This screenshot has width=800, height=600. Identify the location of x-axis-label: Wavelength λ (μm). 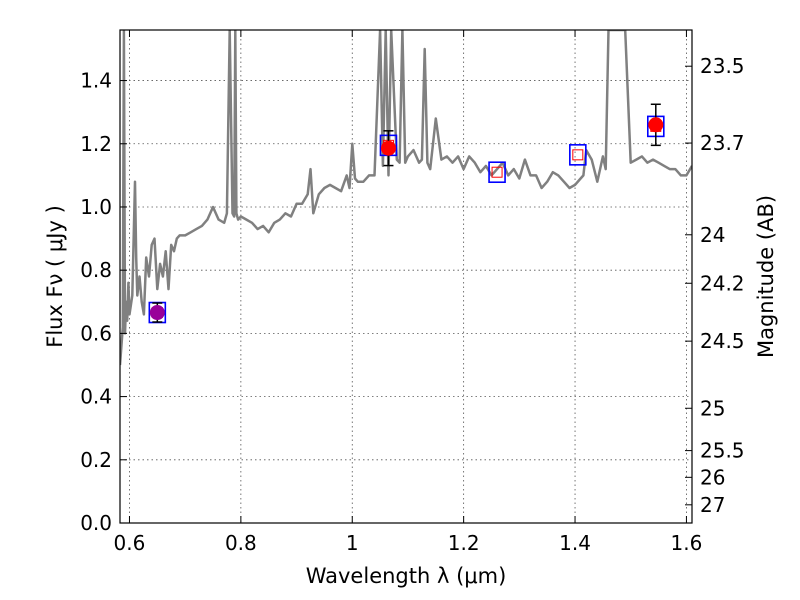
(406, 576).